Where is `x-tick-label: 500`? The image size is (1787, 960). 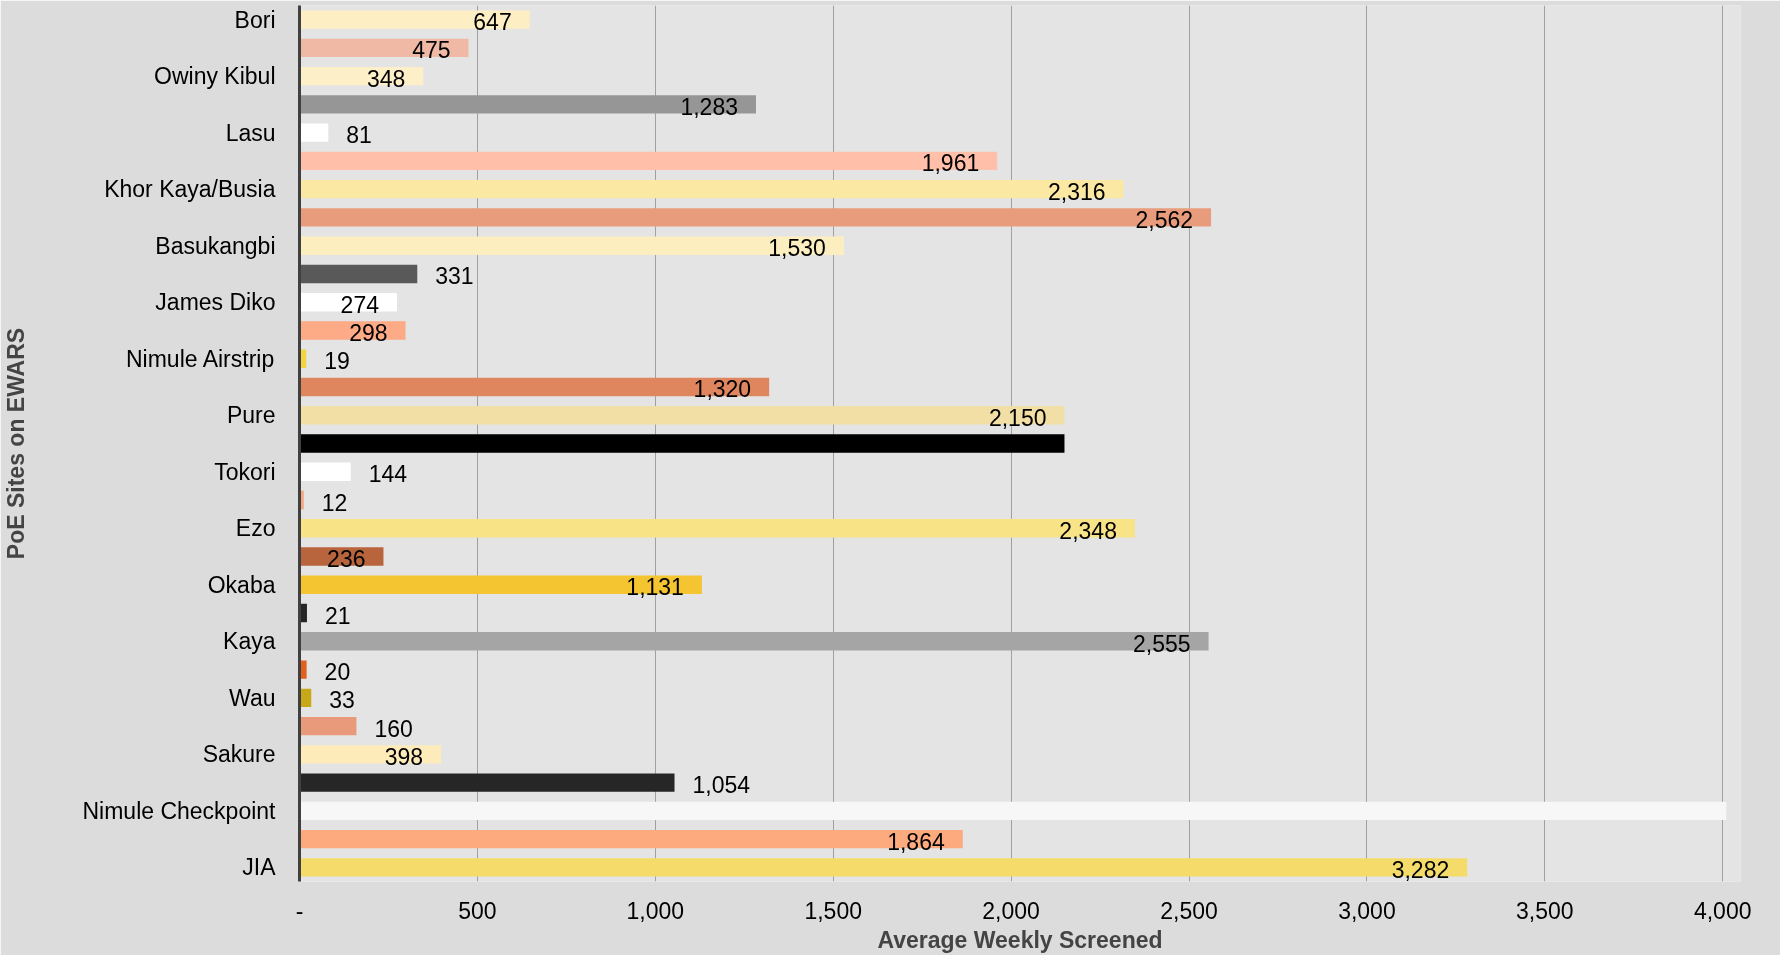
x-tick-label: 500 is located at coordinates (477, 910).